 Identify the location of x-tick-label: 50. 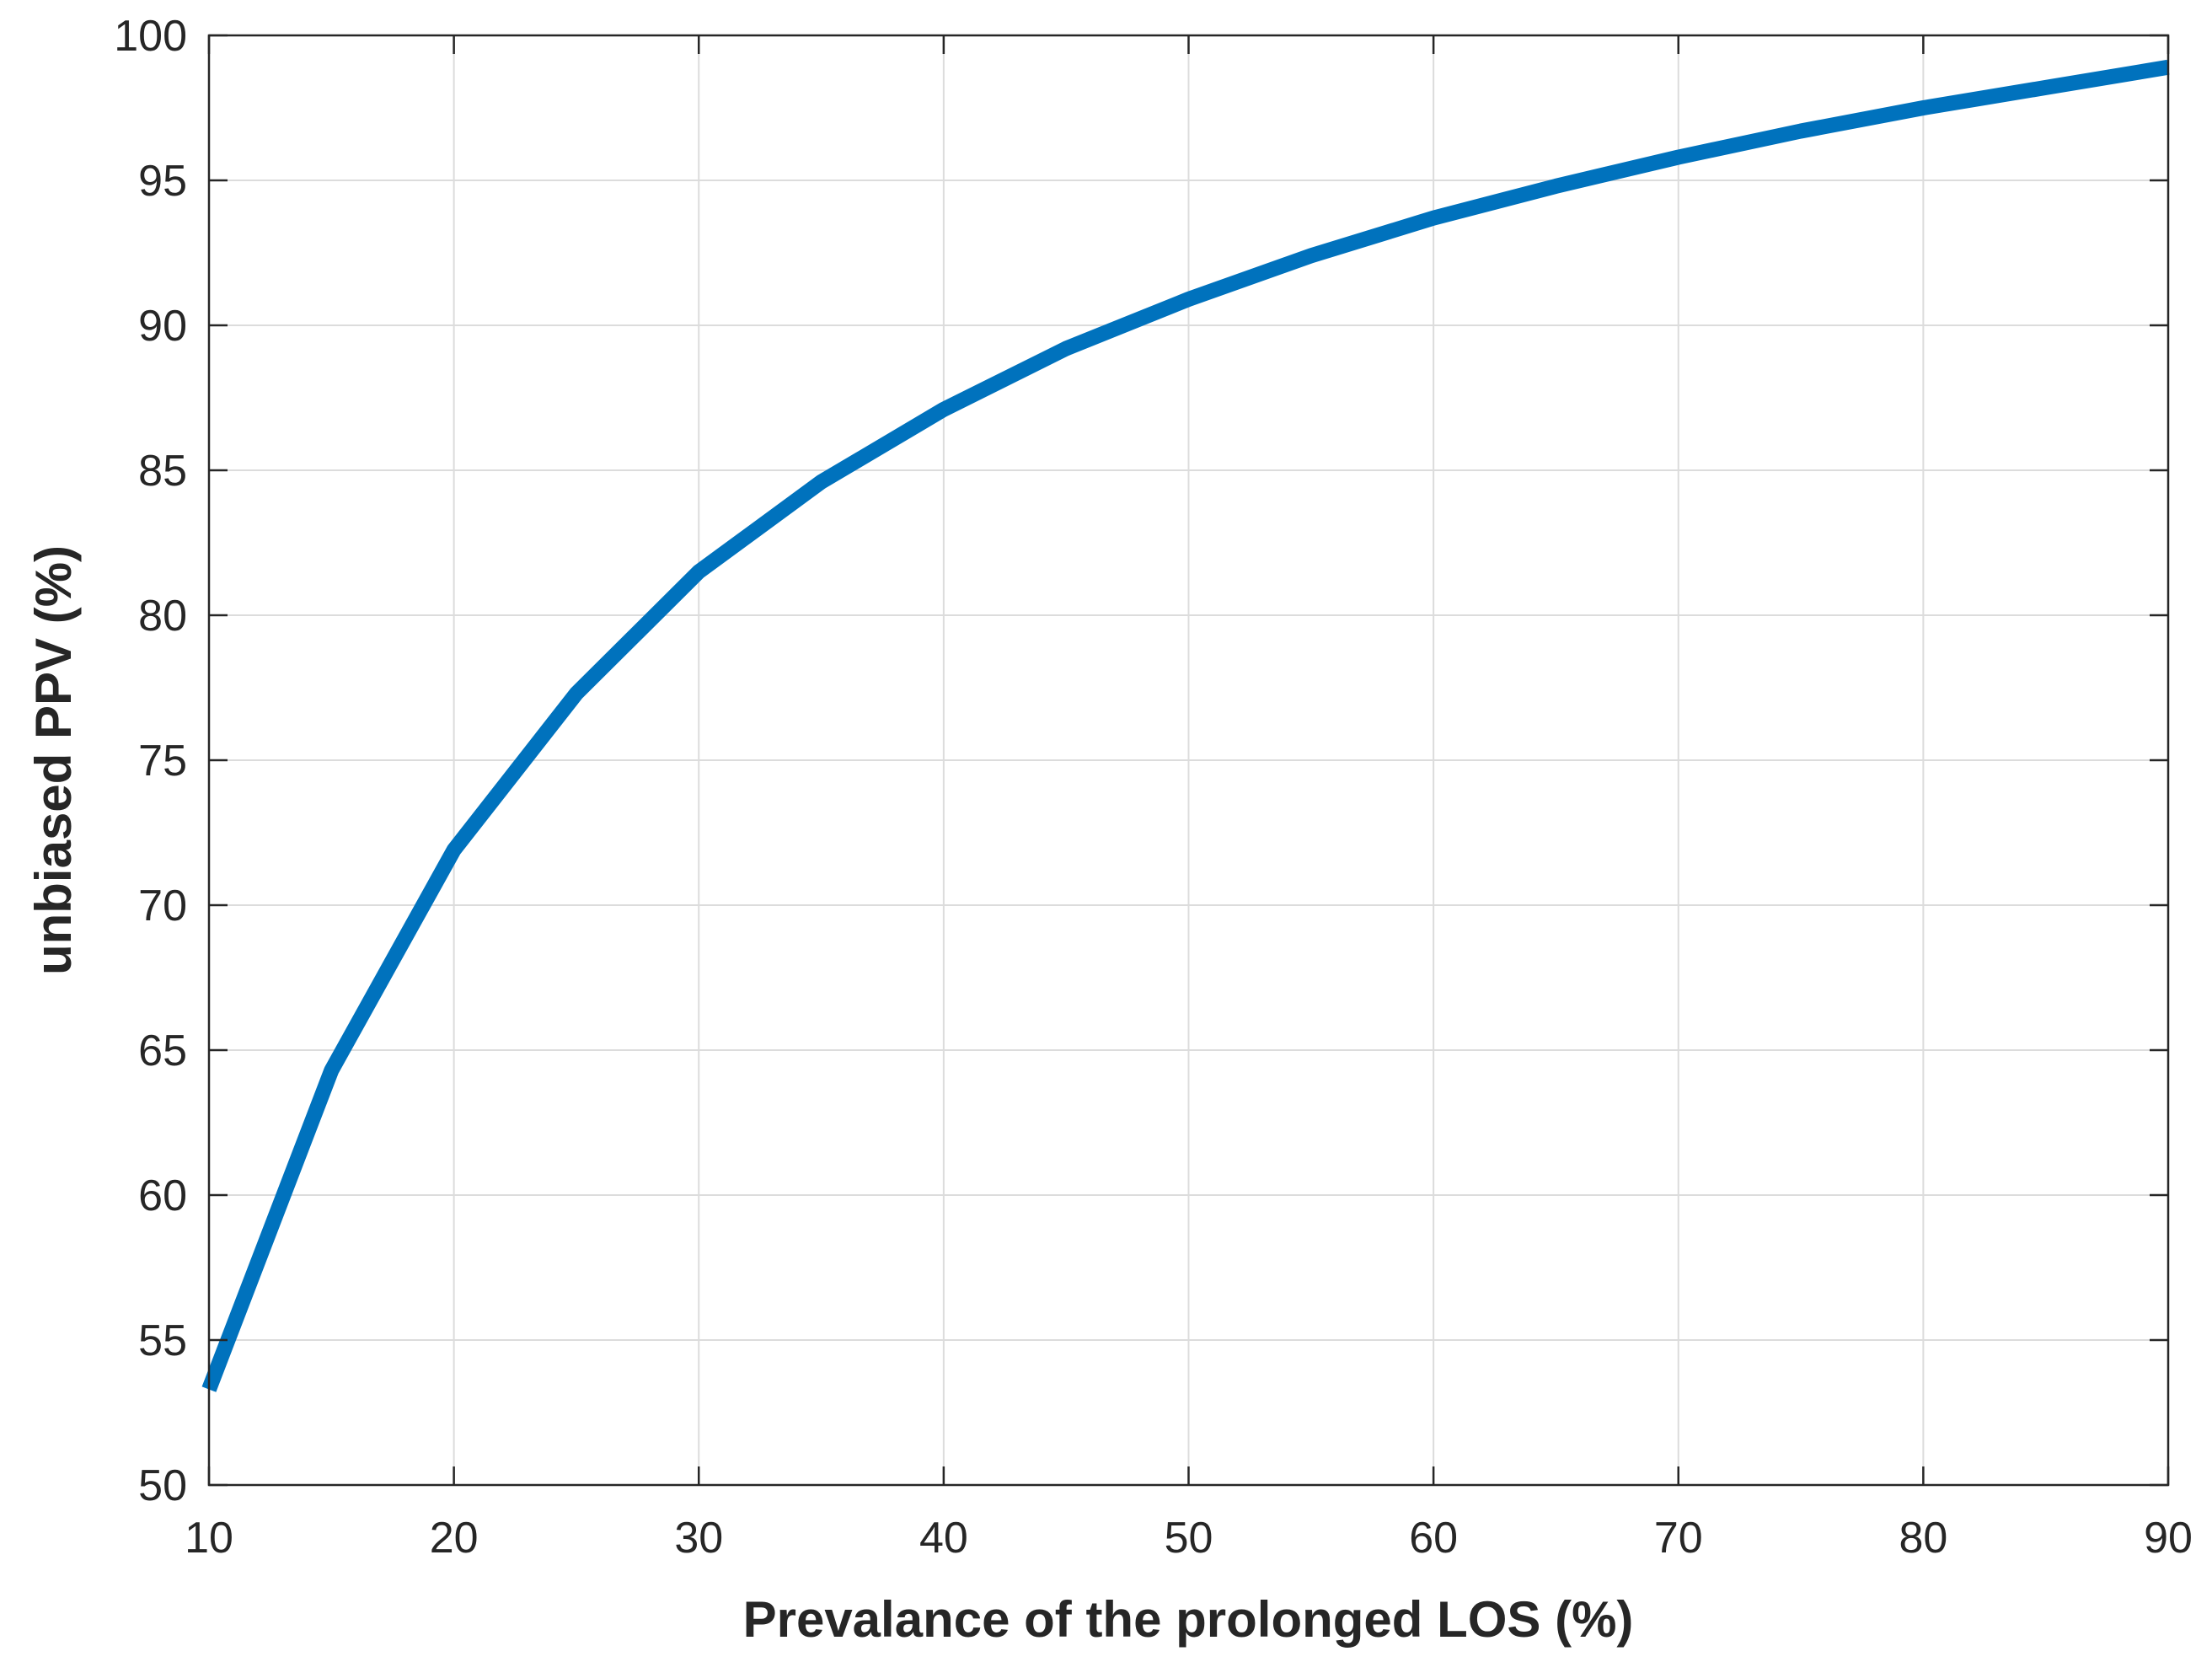
(1189, 1538).